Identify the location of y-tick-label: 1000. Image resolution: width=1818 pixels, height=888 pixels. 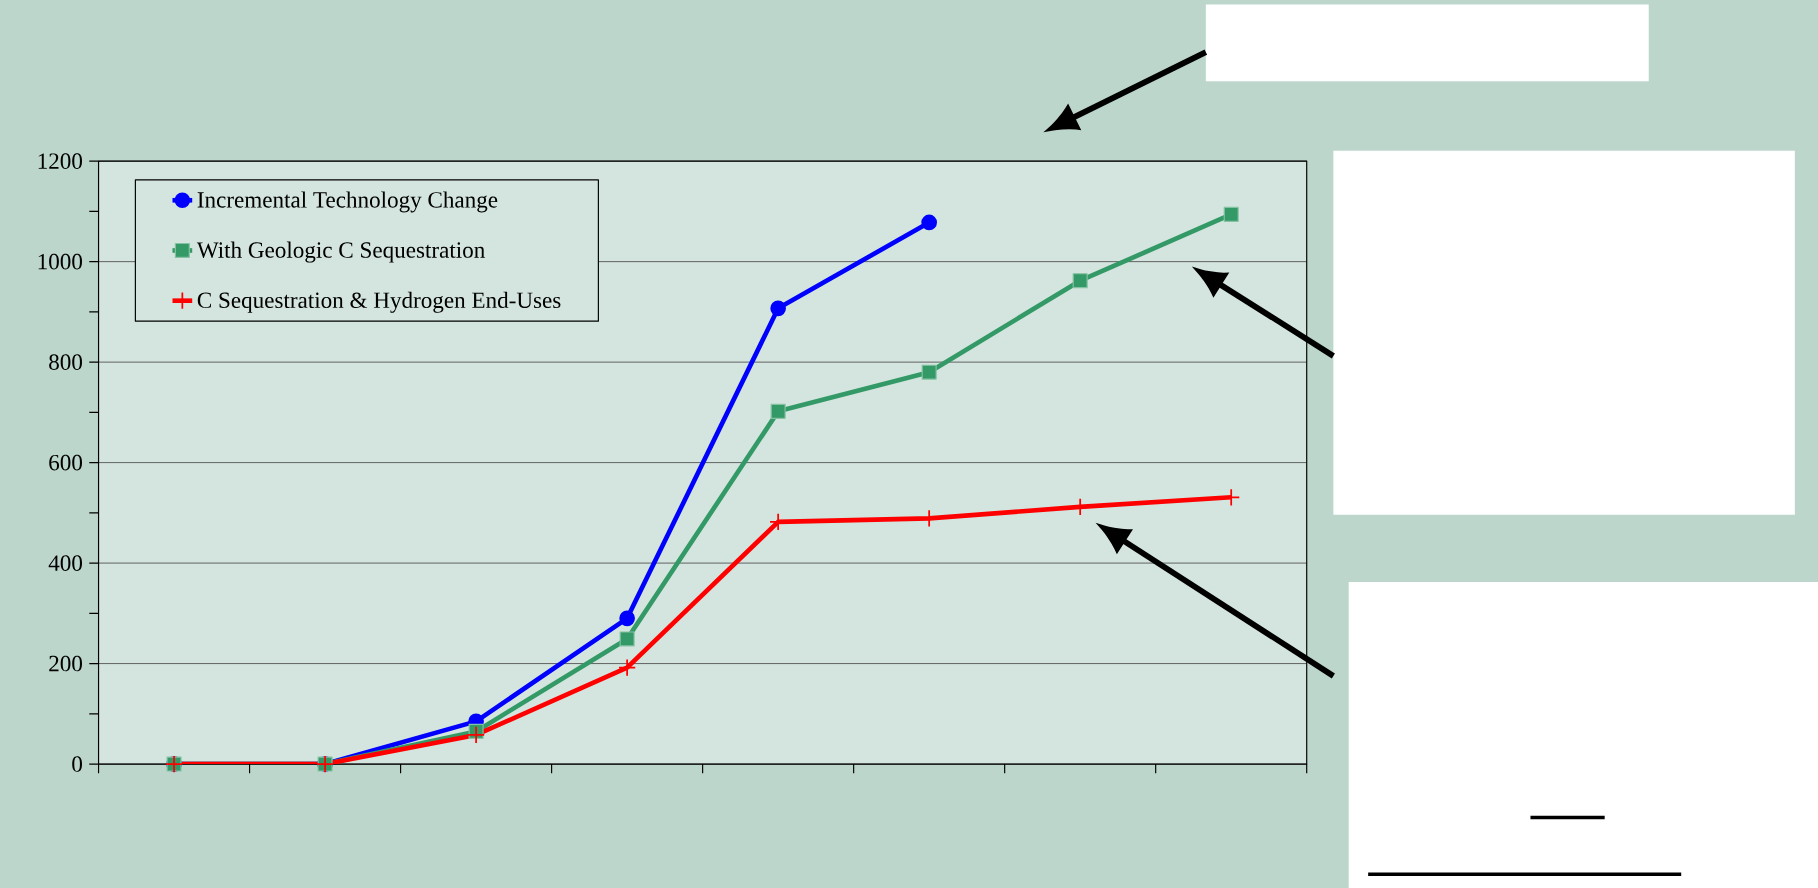
(60, 261).